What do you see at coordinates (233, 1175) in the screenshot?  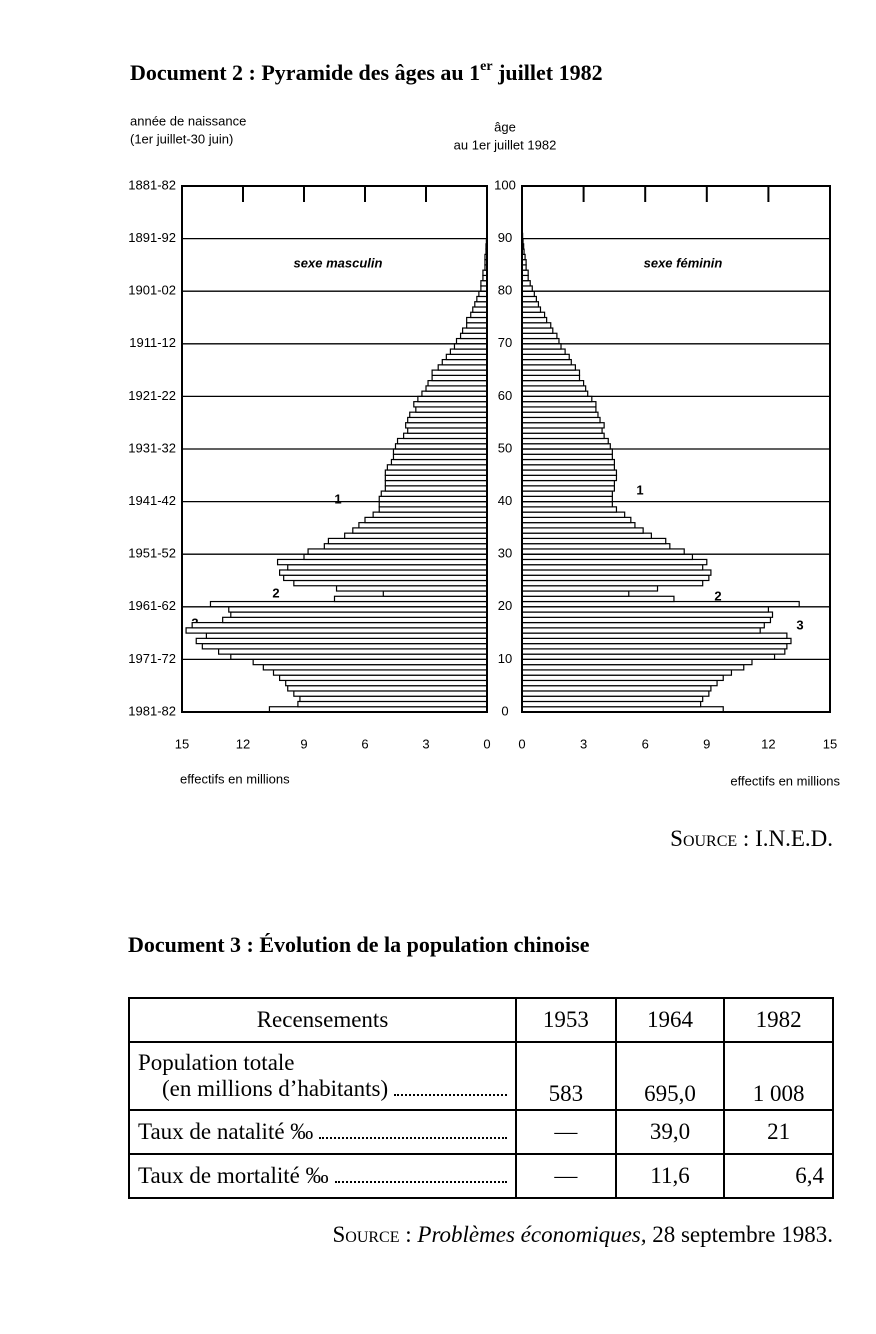 I see `label-text: Taux de mortalité ‰` at bounding box center [233, 1175].